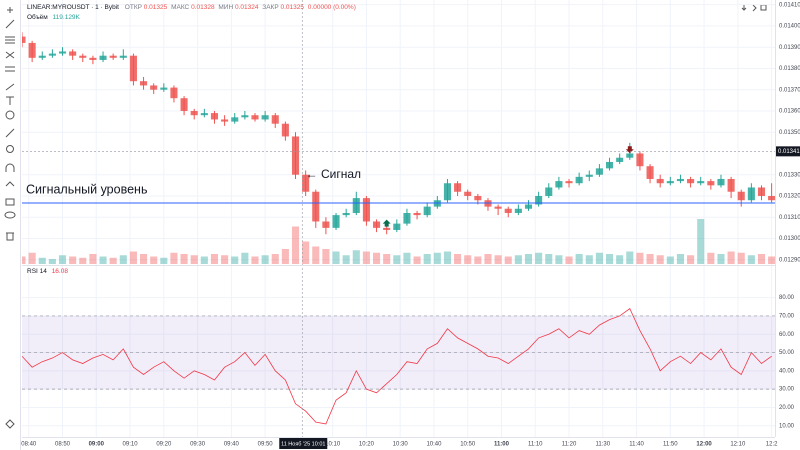  Describe the element at coordinates (787, 353) in the screenshot. I see `rsi-tick-label: 50.00` at that location.